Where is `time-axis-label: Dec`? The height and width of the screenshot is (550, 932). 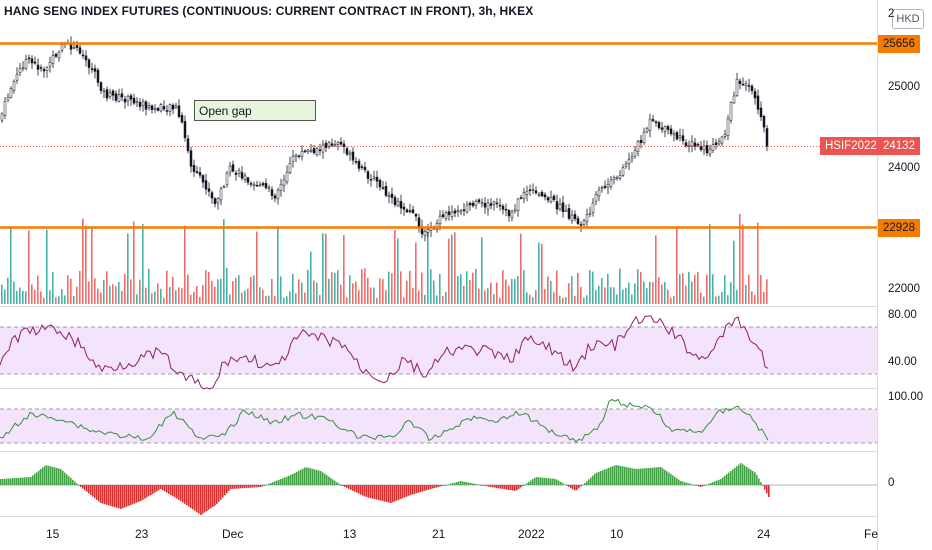
time-axis-label: Dec is located at coordinates (233, 534).